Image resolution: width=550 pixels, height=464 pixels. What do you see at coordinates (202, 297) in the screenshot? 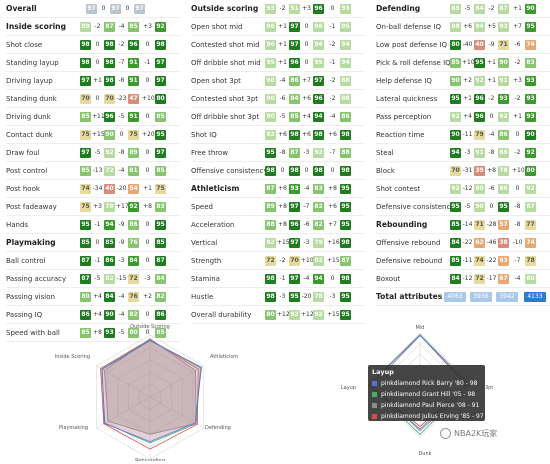
I see `attribute-label: Hustle` at bounding box center [202, 297].